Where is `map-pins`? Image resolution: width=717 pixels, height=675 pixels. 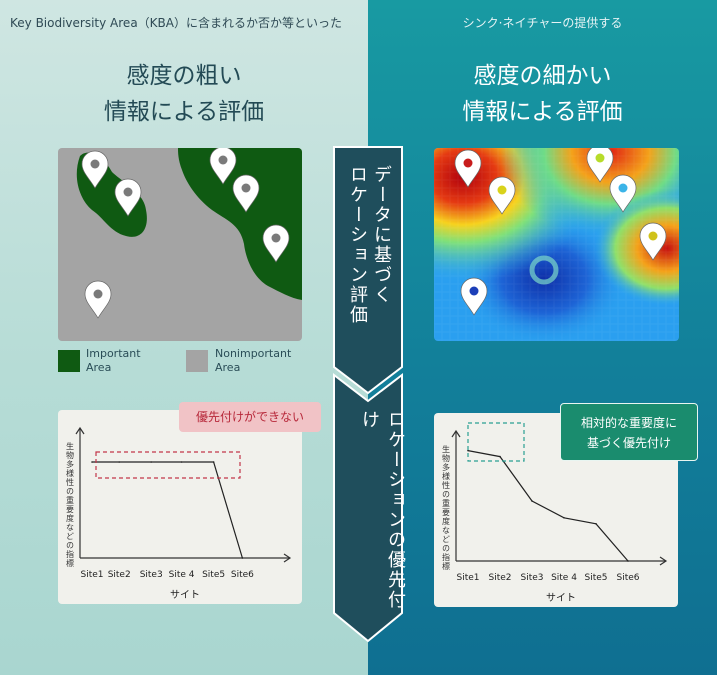
map-pins is located at coordinates (185, 233).